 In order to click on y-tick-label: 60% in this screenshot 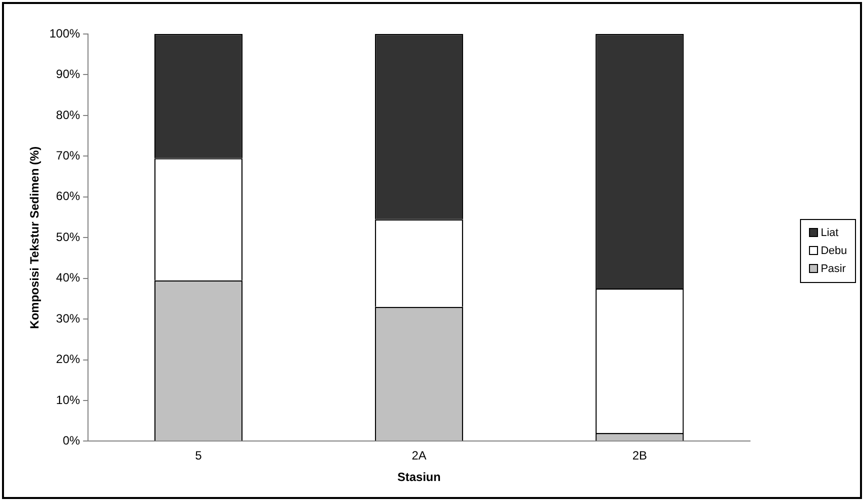, I will do `click(68, 196)`.